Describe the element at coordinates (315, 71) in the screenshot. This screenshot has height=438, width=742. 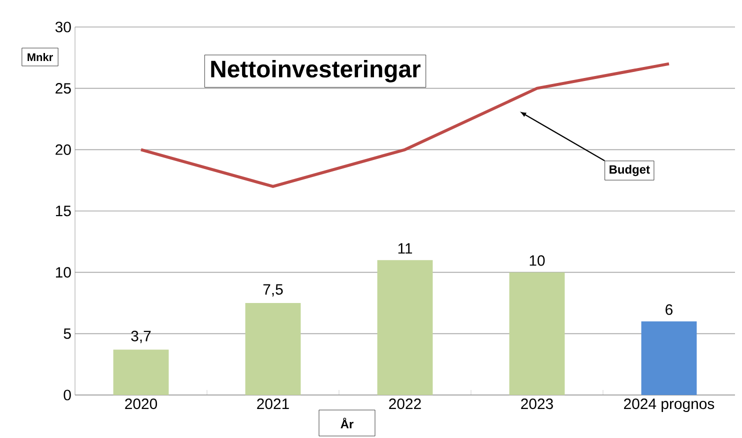
I see `text: Nettoinvesteringar` at that location.